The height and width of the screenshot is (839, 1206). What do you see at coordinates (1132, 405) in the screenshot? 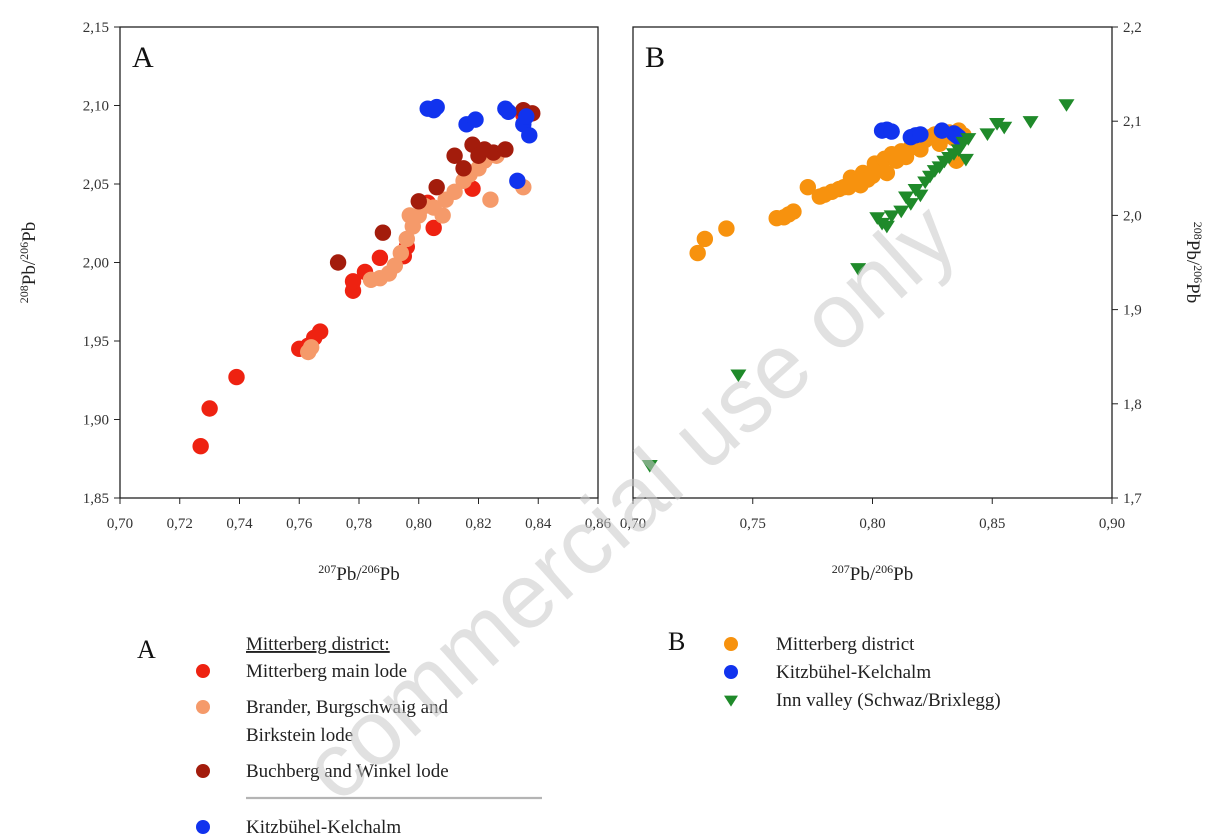
I see `y-tick-label: 1,8` at bounding box center [1132, 405].